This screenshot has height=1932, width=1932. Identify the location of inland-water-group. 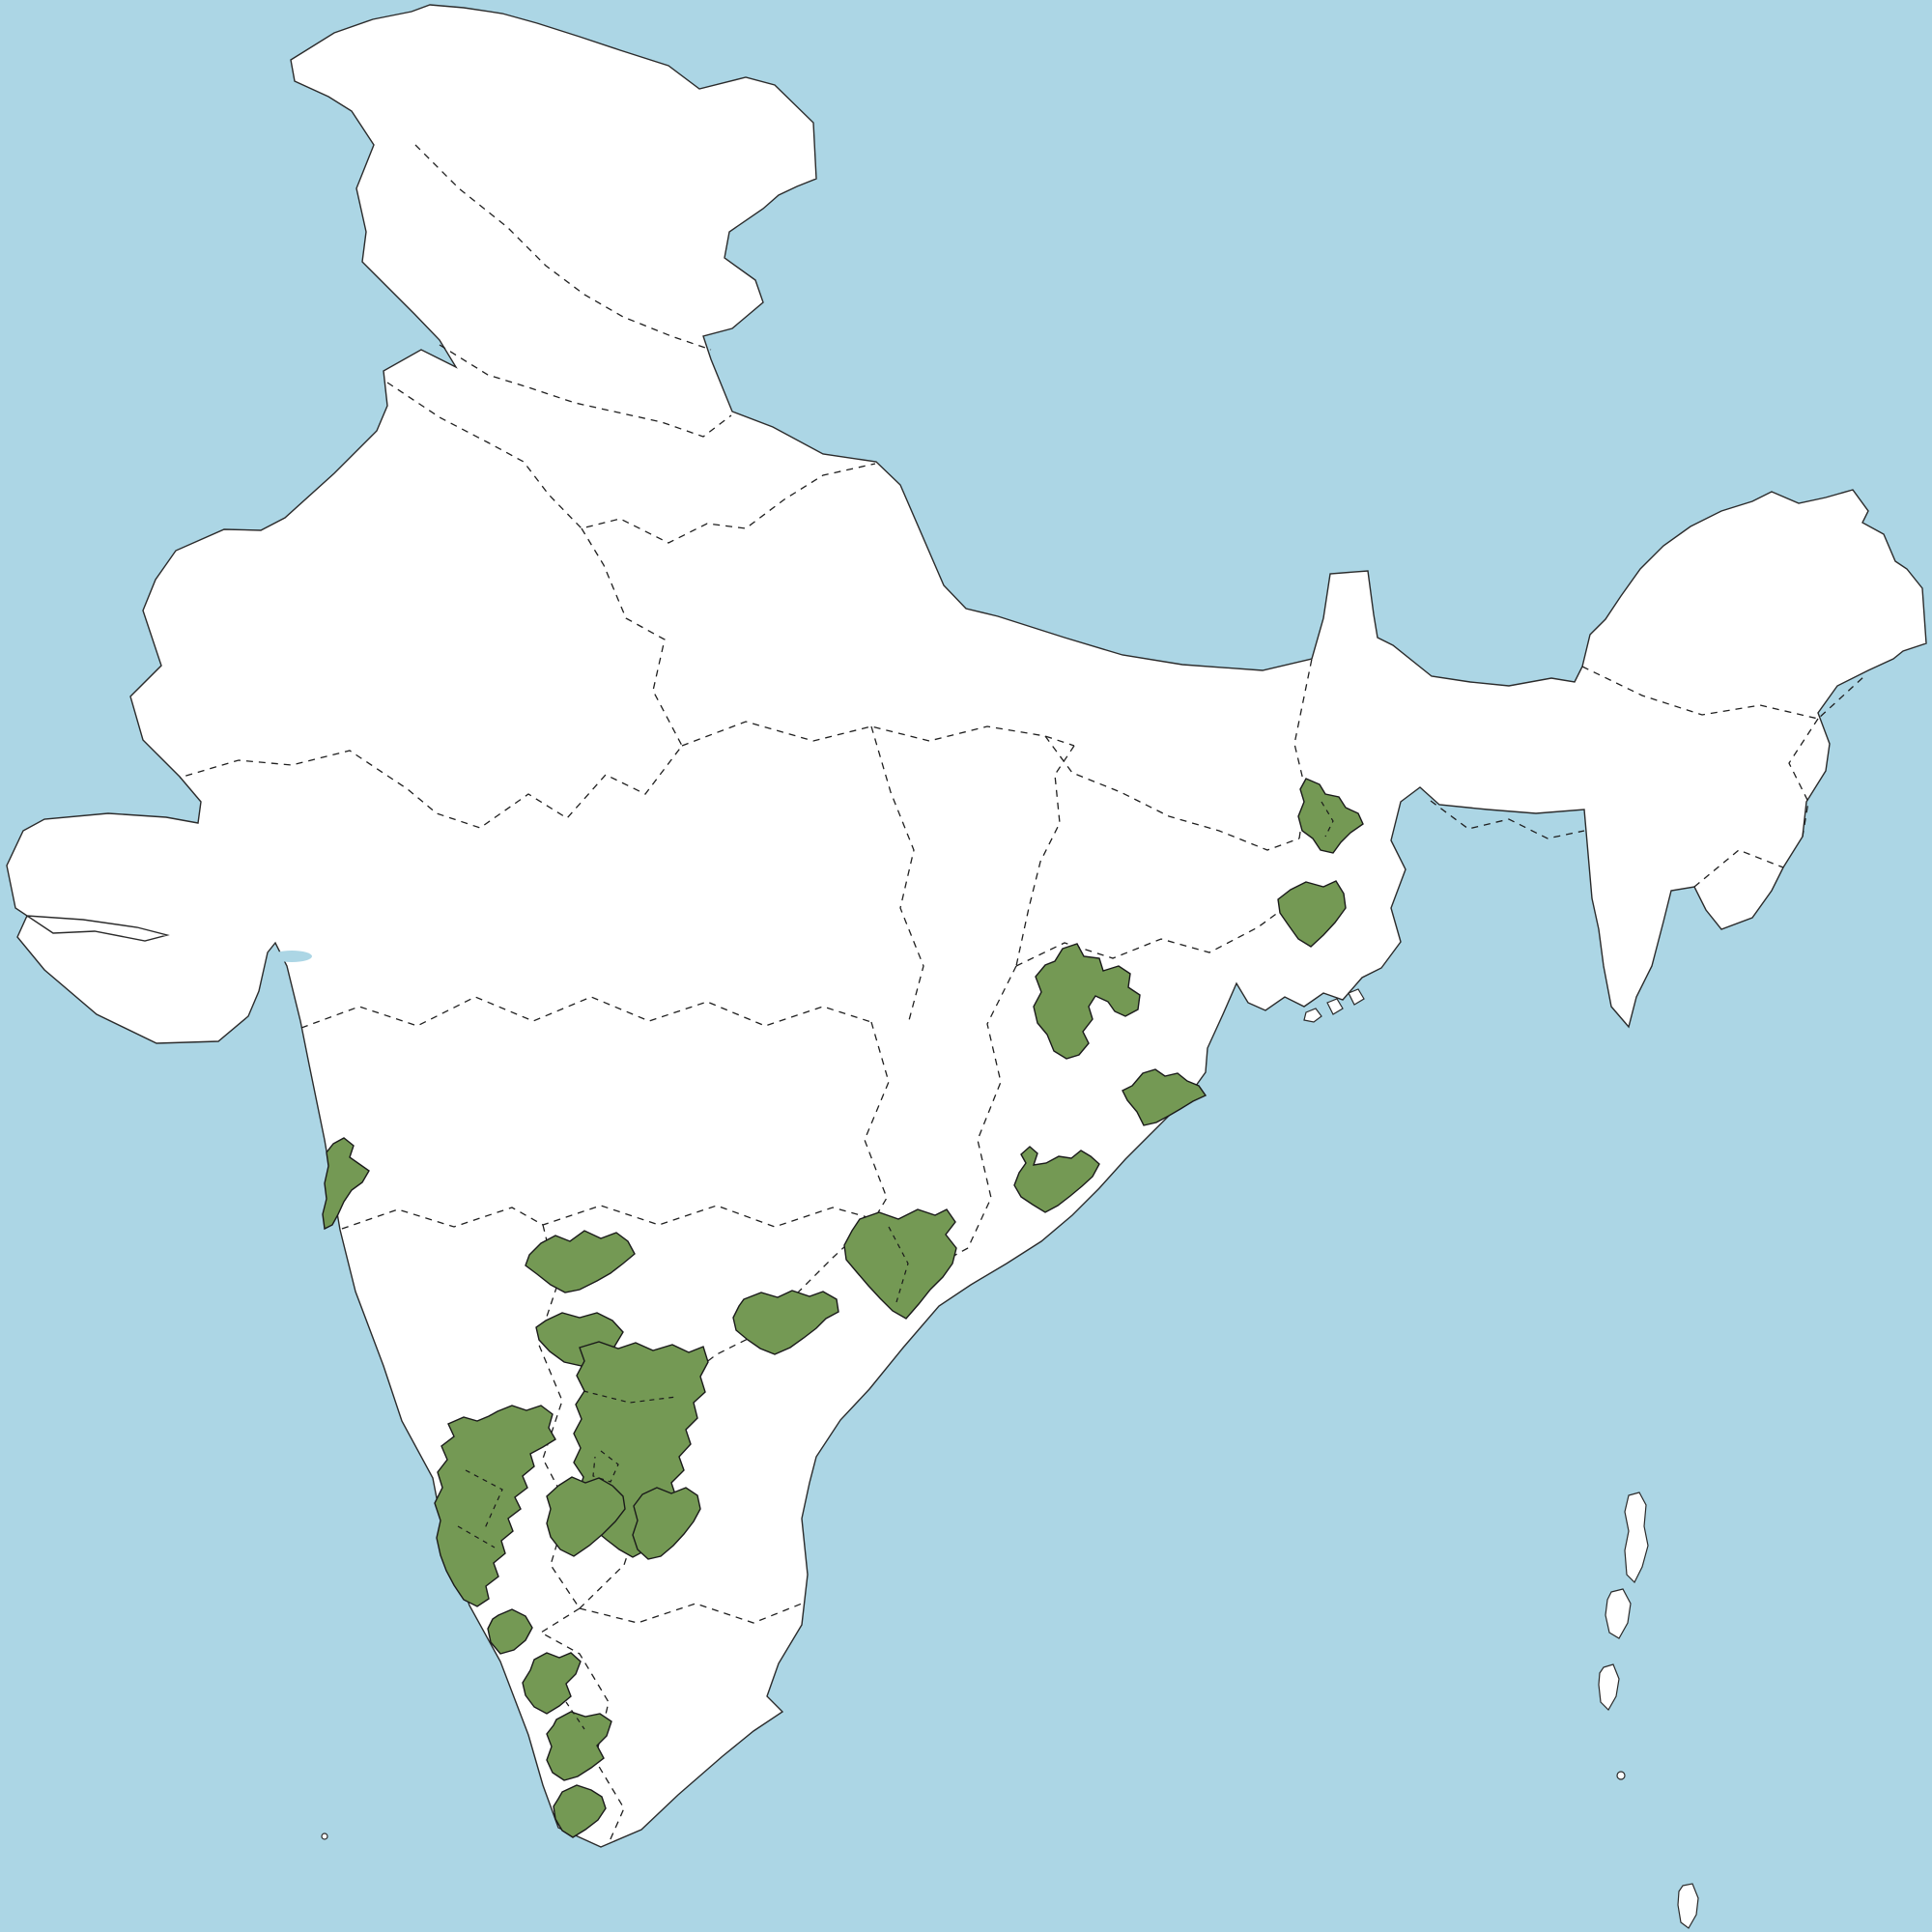
(291, 956).